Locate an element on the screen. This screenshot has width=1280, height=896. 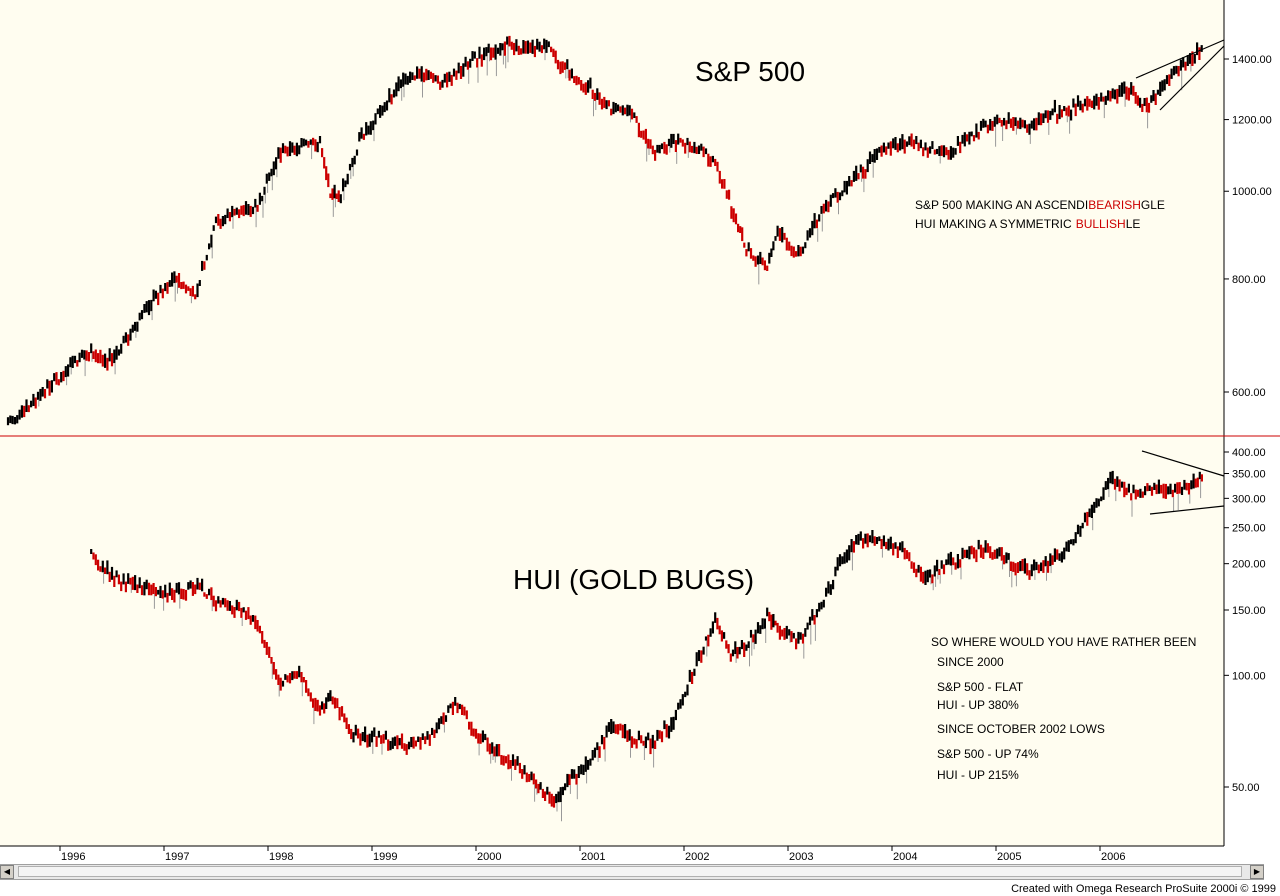
hui-y-tick-label: 350.00 is located at coordinates (1249, 475).